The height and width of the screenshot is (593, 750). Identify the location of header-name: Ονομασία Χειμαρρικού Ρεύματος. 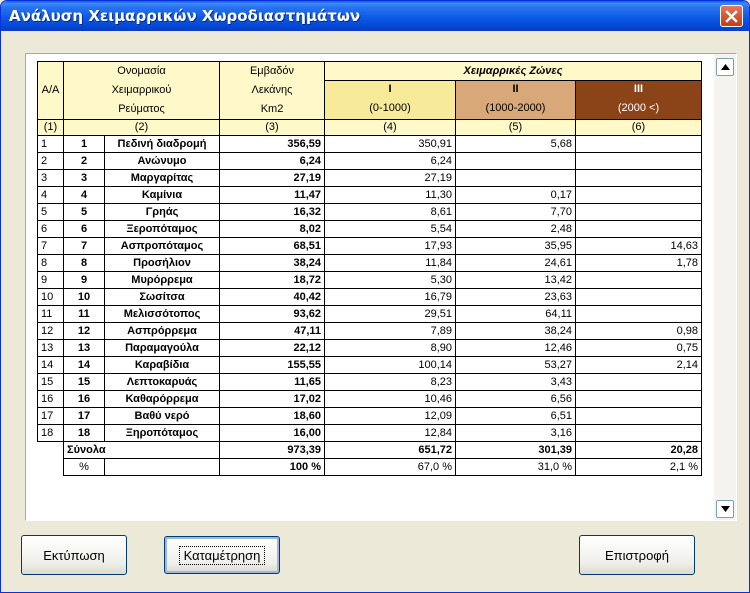
(141, 90).